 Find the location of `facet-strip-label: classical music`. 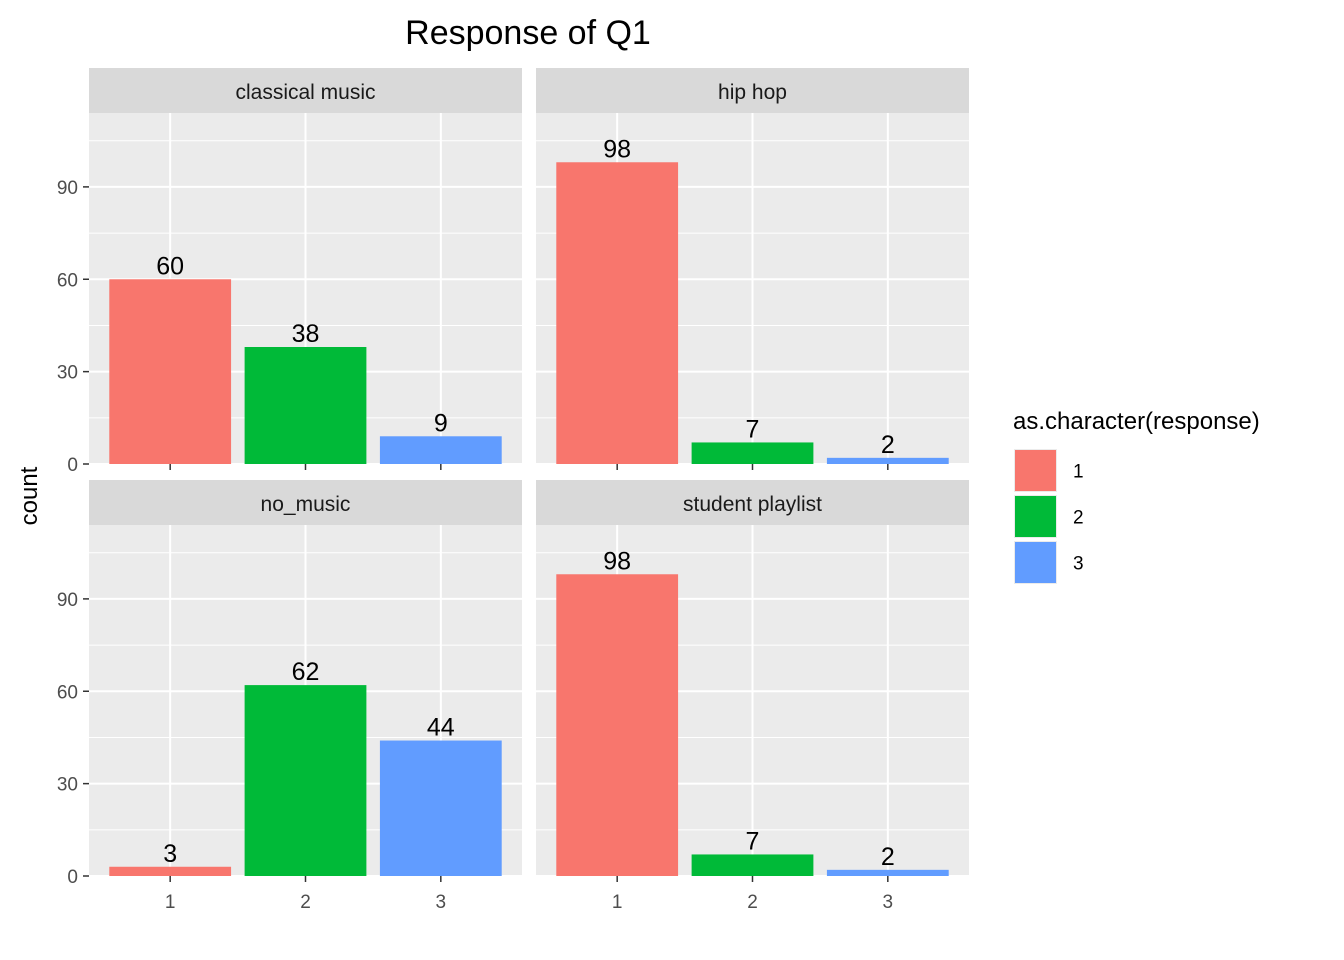

facet-strip-label: classical music is located at coordinates (305, 92).